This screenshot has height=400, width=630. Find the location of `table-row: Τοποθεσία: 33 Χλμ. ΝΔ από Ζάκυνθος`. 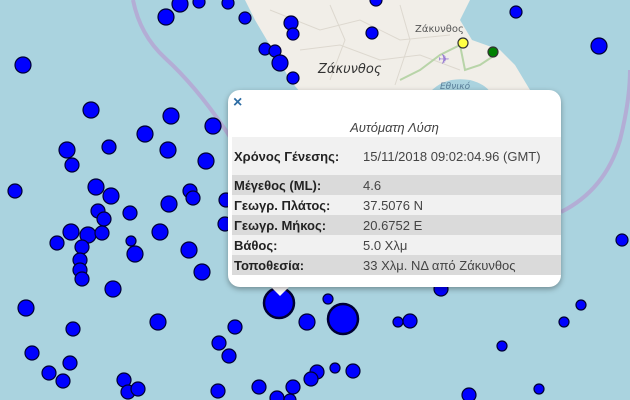

table-row: Τοποθεσία: 33 Χλμ. ΝΔ από Ζάκυνθος is located at coordinates (396, 265).